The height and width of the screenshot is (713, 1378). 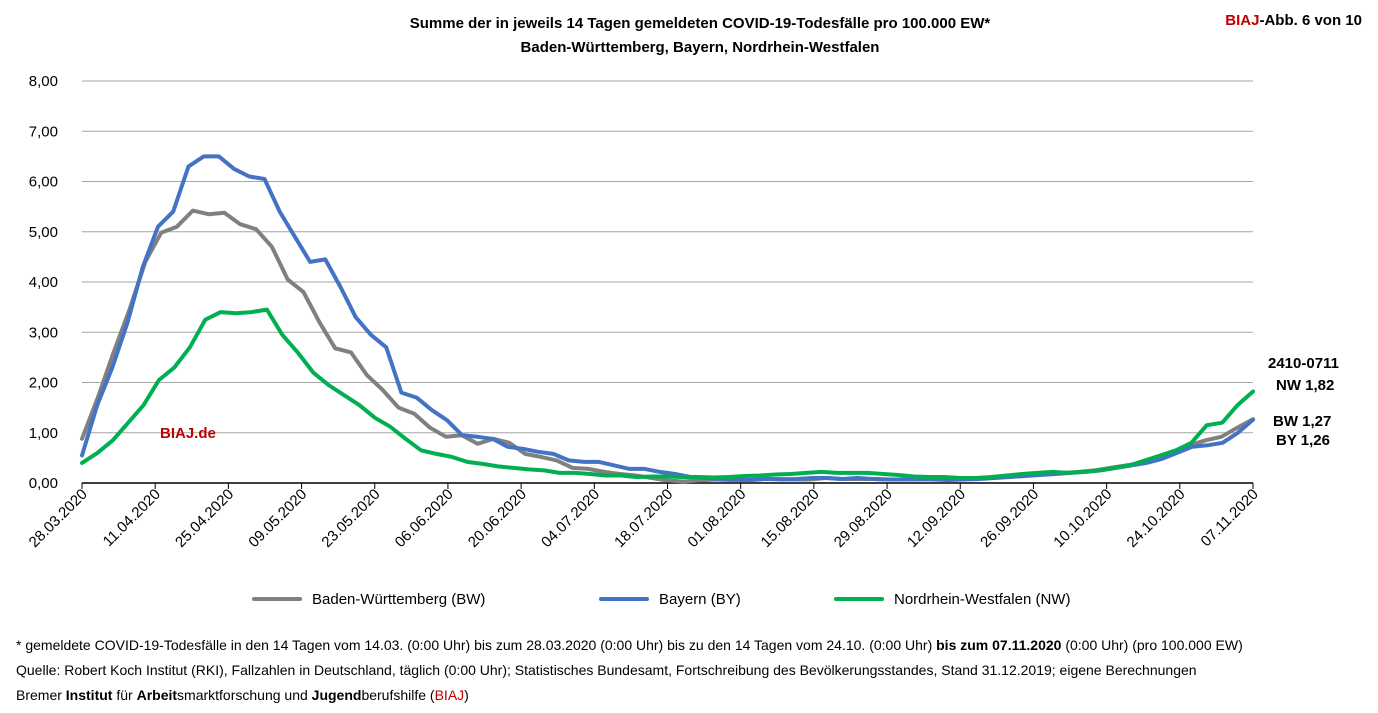 I want to click on publisher-note-part: berufshilfe (, so click(x=398, y=695).